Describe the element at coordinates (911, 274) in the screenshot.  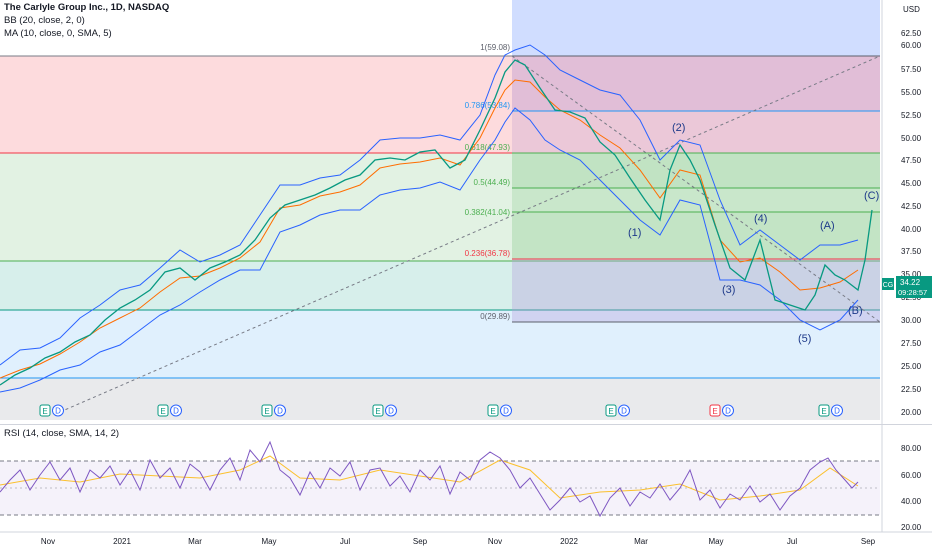
I see `price-tick: 35.00` at that location.